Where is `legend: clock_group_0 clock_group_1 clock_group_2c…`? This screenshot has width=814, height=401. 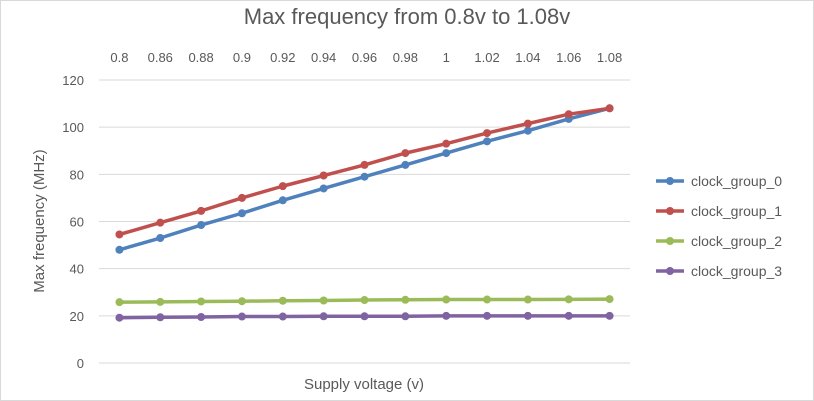 legend: clock_group_0 clock_group_1 clock_group_2c… is located at coordinates (719, 226).